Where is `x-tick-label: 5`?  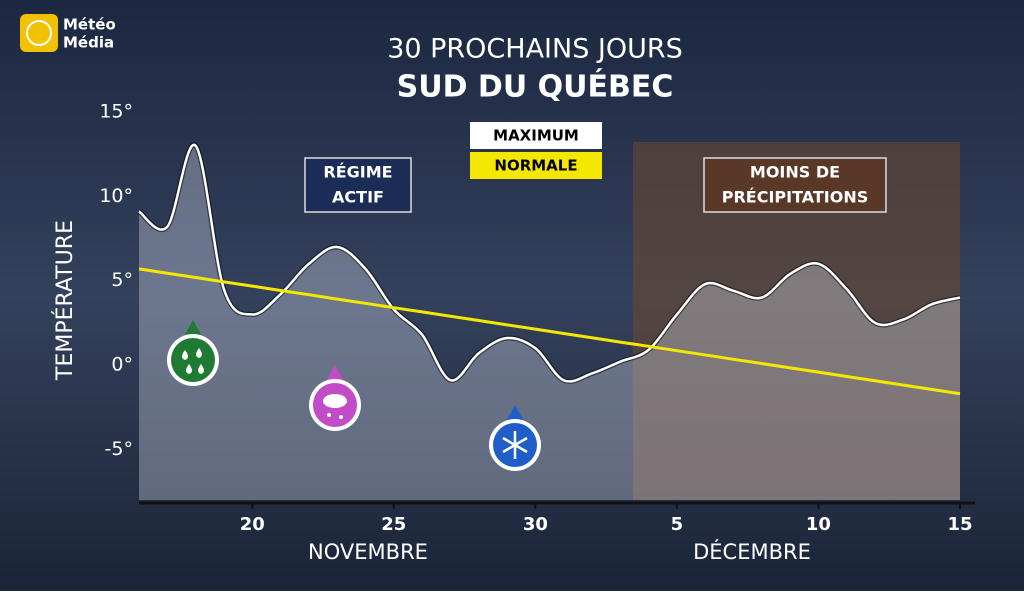 x-tick-label: 5 is located at coordinates (677, 524).